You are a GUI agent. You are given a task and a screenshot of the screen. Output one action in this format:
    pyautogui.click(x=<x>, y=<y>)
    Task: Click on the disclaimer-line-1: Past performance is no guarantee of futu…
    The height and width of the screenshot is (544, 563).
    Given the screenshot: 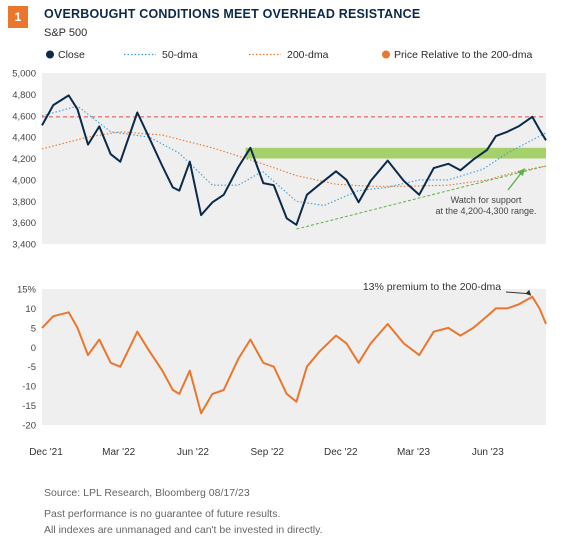 What is the action you would take?
    pyautogui.click(x=162, y=514)
    